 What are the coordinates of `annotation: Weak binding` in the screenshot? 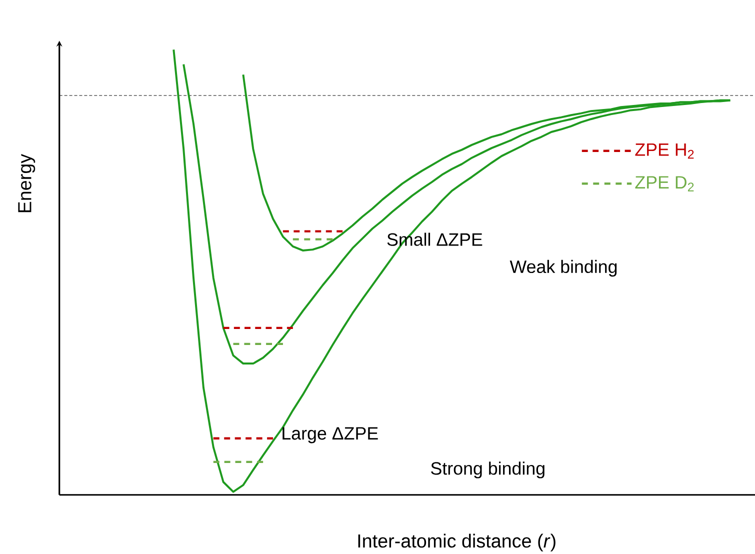 It's located at (563, 268).